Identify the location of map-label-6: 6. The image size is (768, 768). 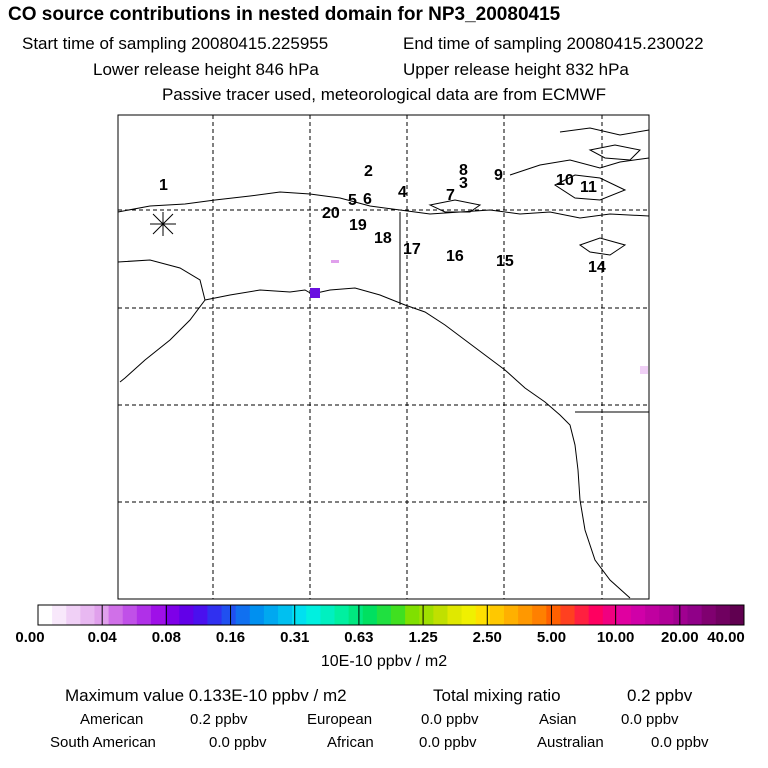
(367, 199).